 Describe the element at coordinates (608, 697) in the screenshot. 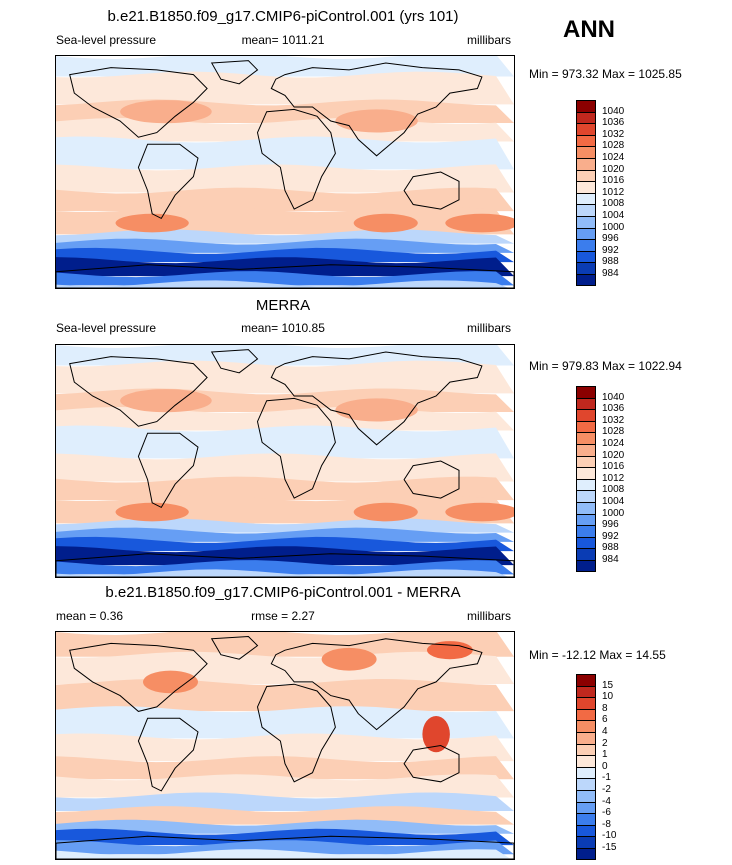

I see `colorbar-label: 10` at that location.